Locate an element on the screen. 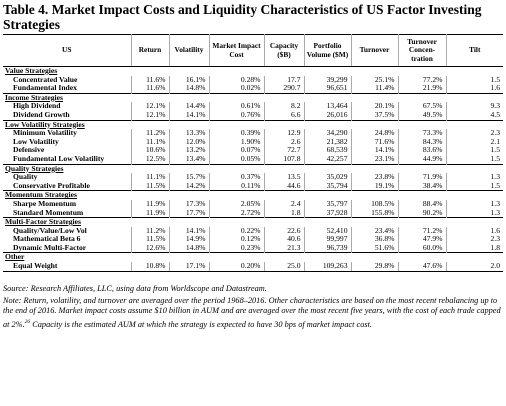  cell: 13.2% is located at coordinates (189, 150).